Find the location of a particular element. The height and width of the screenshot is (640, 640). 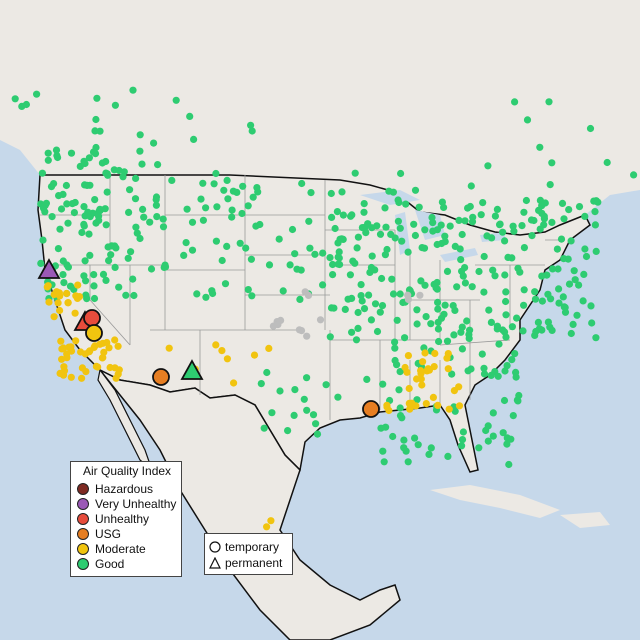

legend-label: USG is located at coordinates (108, 534).